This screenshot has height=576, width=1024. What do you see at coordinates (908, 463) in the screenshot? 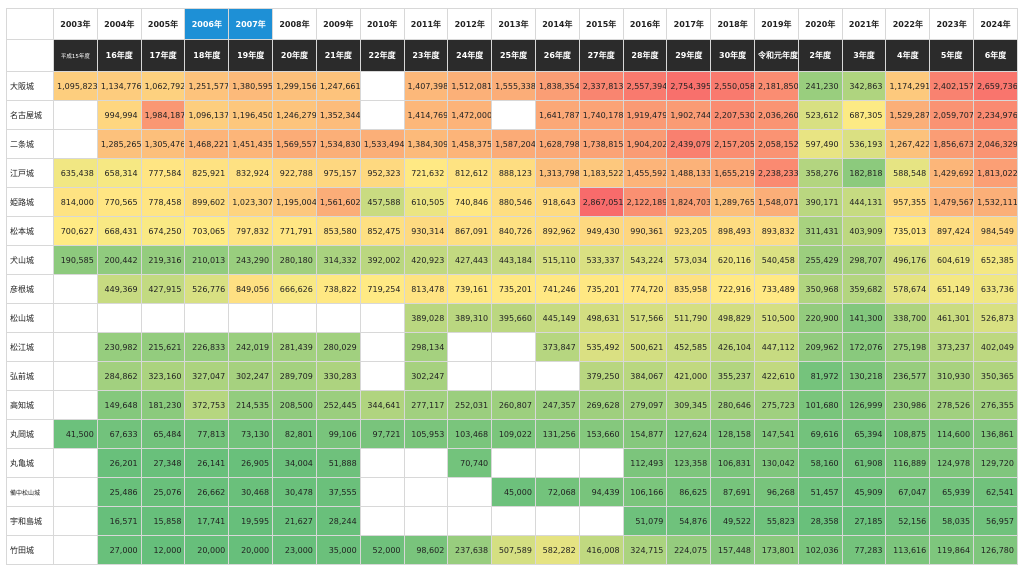
I see `value-cell: 116,889` at bounding box center [908, 463].